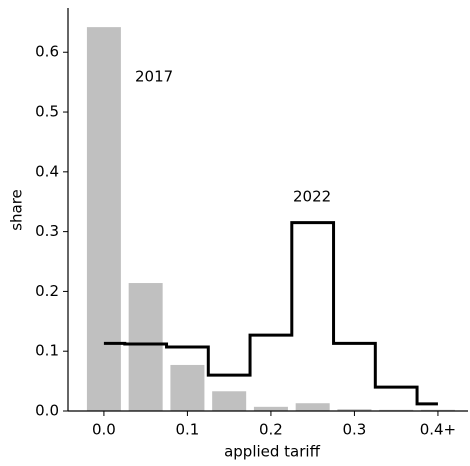  I want to click on y-tick-label: 0.4, so click(47, 171).